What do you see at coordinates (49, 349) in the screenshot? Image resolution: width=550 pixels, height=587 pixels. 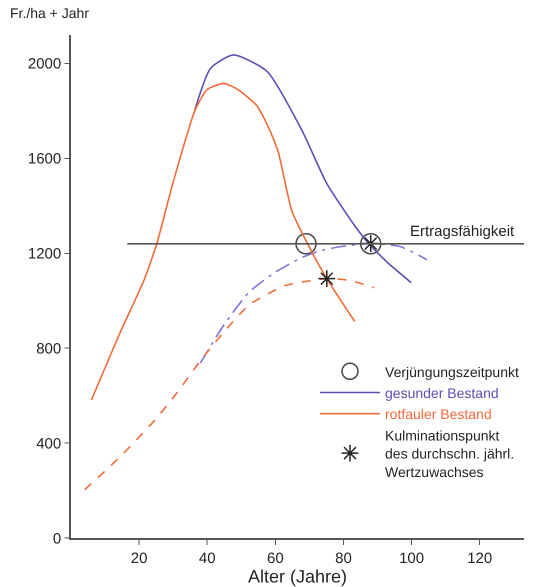 I see `y-tick-label: 800` at bounding box center [49, 349].